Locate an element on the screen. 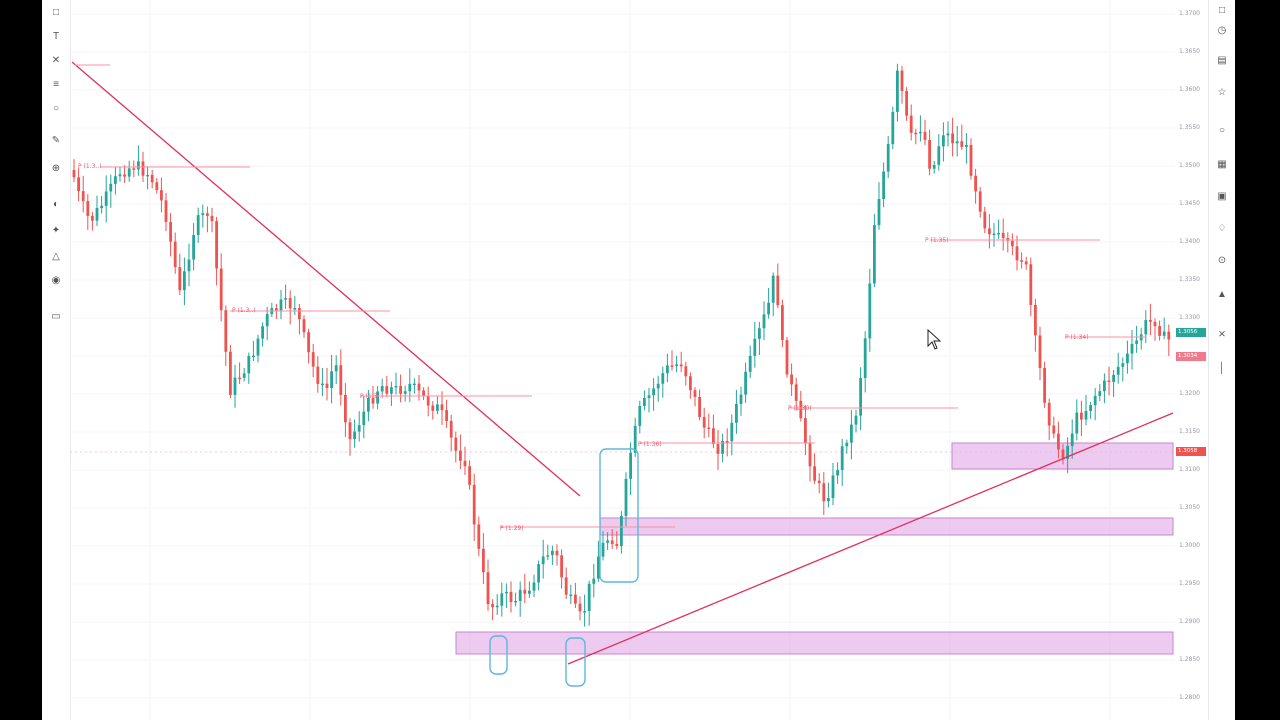 The width and height of the screenshot is (1280, 720). calendar-icon: ▦ is located at coordinates (1222, 164).